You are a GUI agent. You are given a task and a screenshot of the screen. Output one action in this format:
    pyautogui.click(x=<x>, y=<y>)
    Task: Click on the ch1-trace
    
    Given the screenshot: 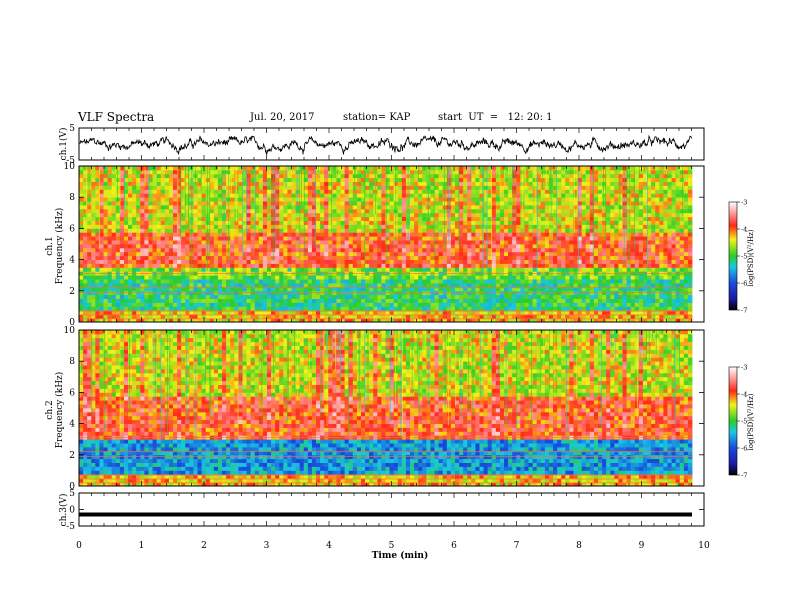 What is the action you would take?
    pyautogui.click(x=386, y=145)
    